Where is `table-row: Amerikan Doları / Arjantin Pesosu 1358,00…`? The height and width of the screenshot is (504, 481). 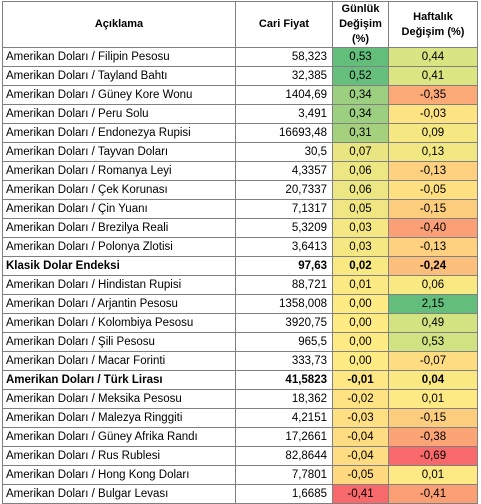 table-row: Amerikan Doları / Arjantin Pesosu 1358,00… is located at coordinates (240, 304).